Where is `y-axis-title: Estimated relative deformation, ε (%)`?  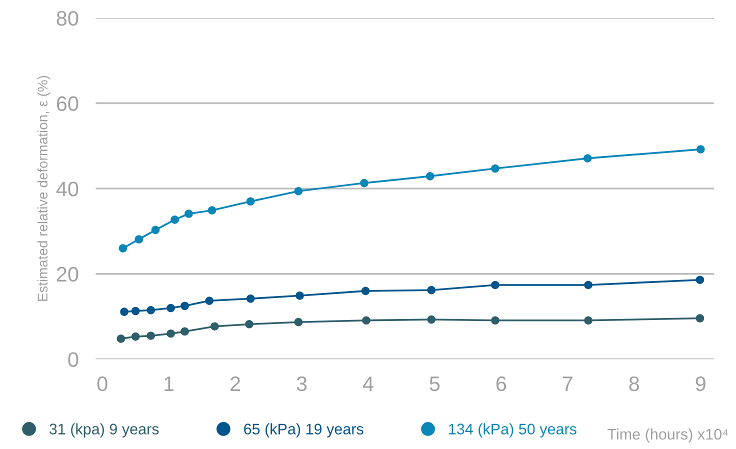
y-axis-title: Estimated relative deformation, ε (%) is located at coordinates (43, 188).